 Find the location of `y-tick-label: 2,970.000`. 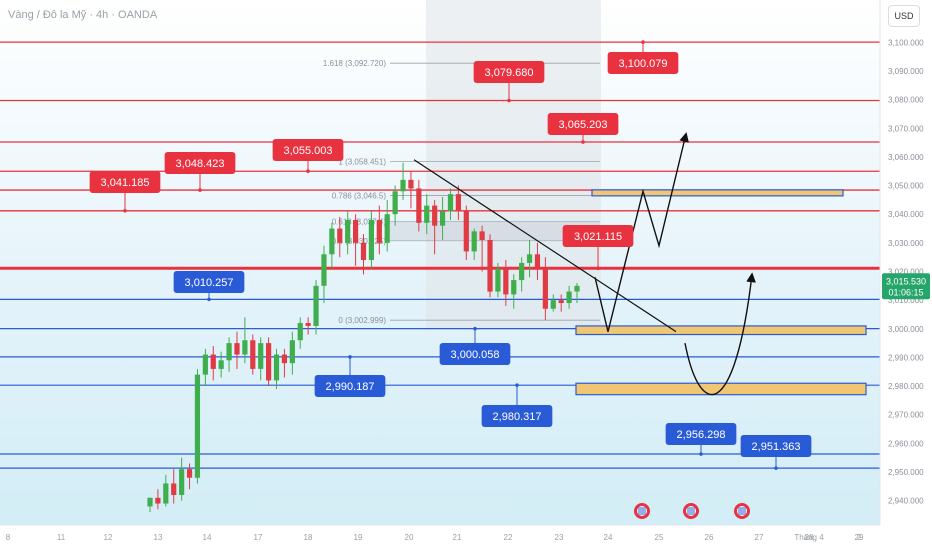

y-tick-label: 2,970.000 is located at coordinates (906, 415).